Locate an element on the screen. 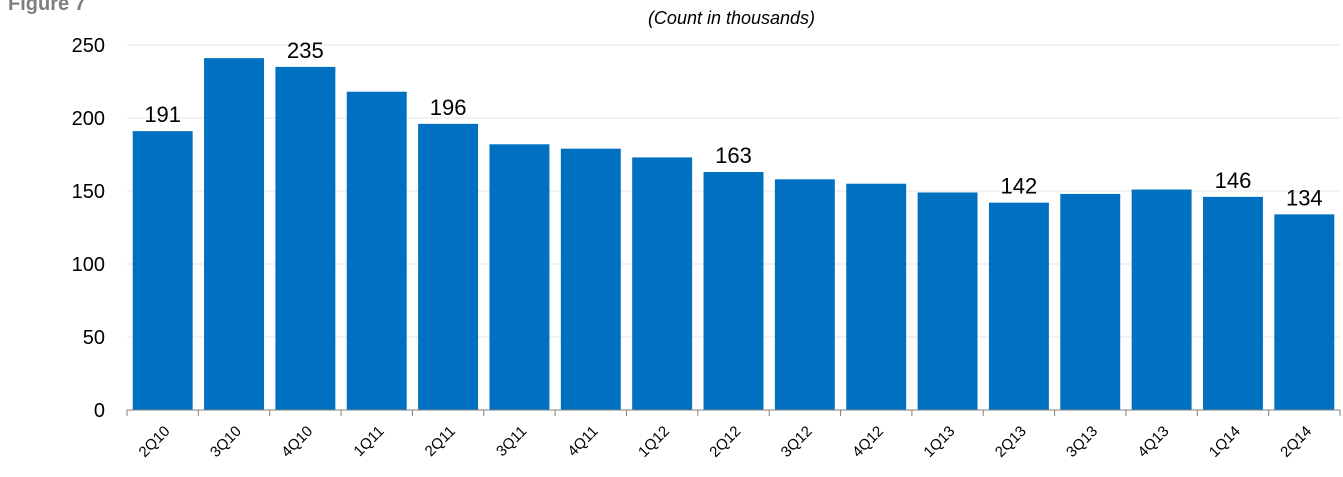  y-tick-label: 150 is located at coordinates (88, 192).